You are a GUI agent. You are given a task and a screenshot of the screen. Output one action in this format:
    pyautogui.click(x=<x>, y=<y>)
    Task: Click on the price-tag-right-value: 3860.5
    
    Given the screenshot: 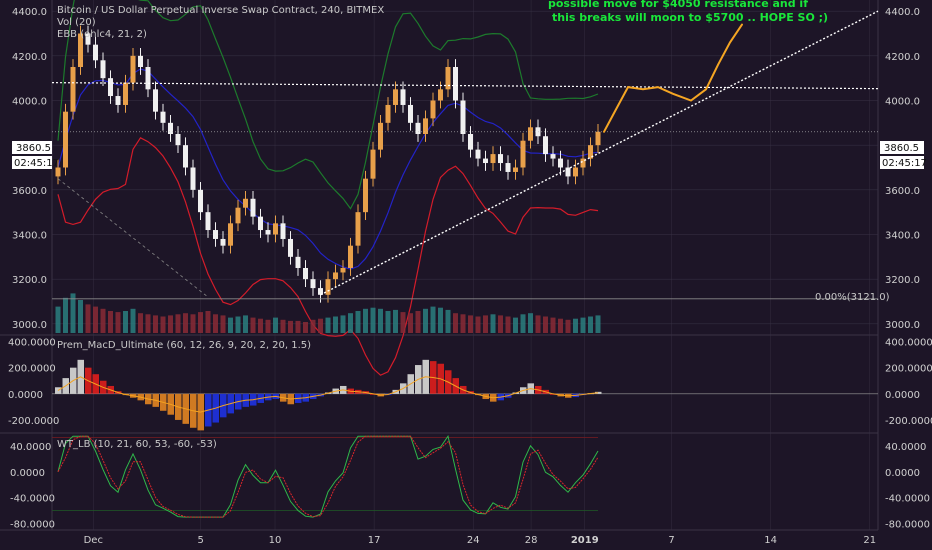 What is the action you would take?
    pyautogui.click(x=901, y=148)
    